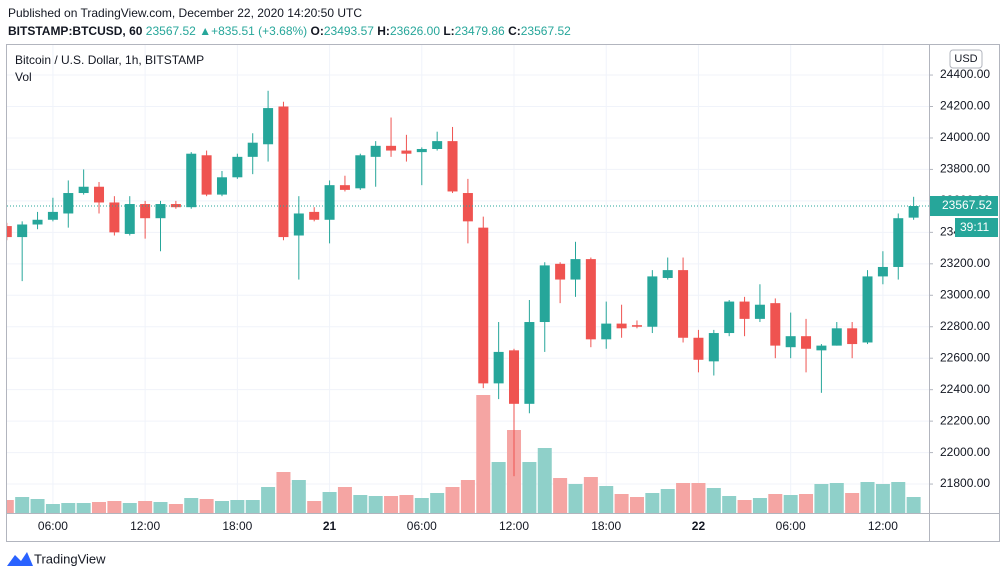  Describe the element at coordinates (414, 31) in the screenshot. I see `h-value: 23626.00` at that location.